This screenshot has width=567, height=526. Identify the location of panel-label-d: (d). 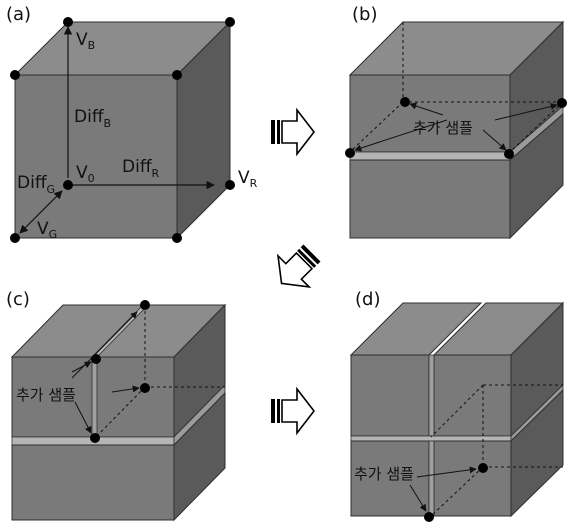
(367, 299).